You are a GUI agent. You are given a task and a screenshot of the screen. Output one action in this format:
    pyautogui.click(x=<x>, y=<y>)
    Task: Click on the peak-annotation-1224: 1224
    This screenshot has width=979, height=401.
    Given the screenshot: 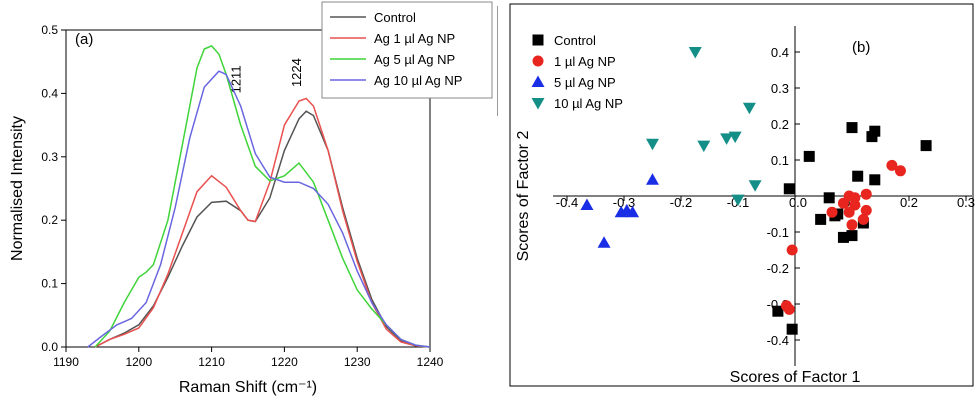 What is the action you would take?
    pyautogui.click(x=296, y=72)
    